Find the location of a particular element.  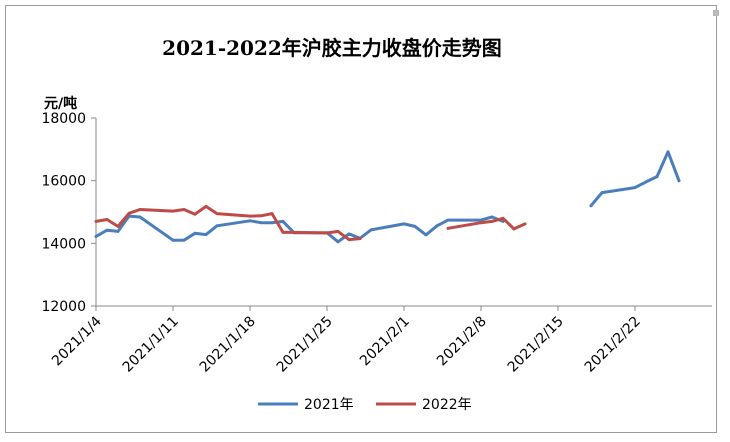

x-tick-label: 2021/2/22 is located at coordinates (613, 345).